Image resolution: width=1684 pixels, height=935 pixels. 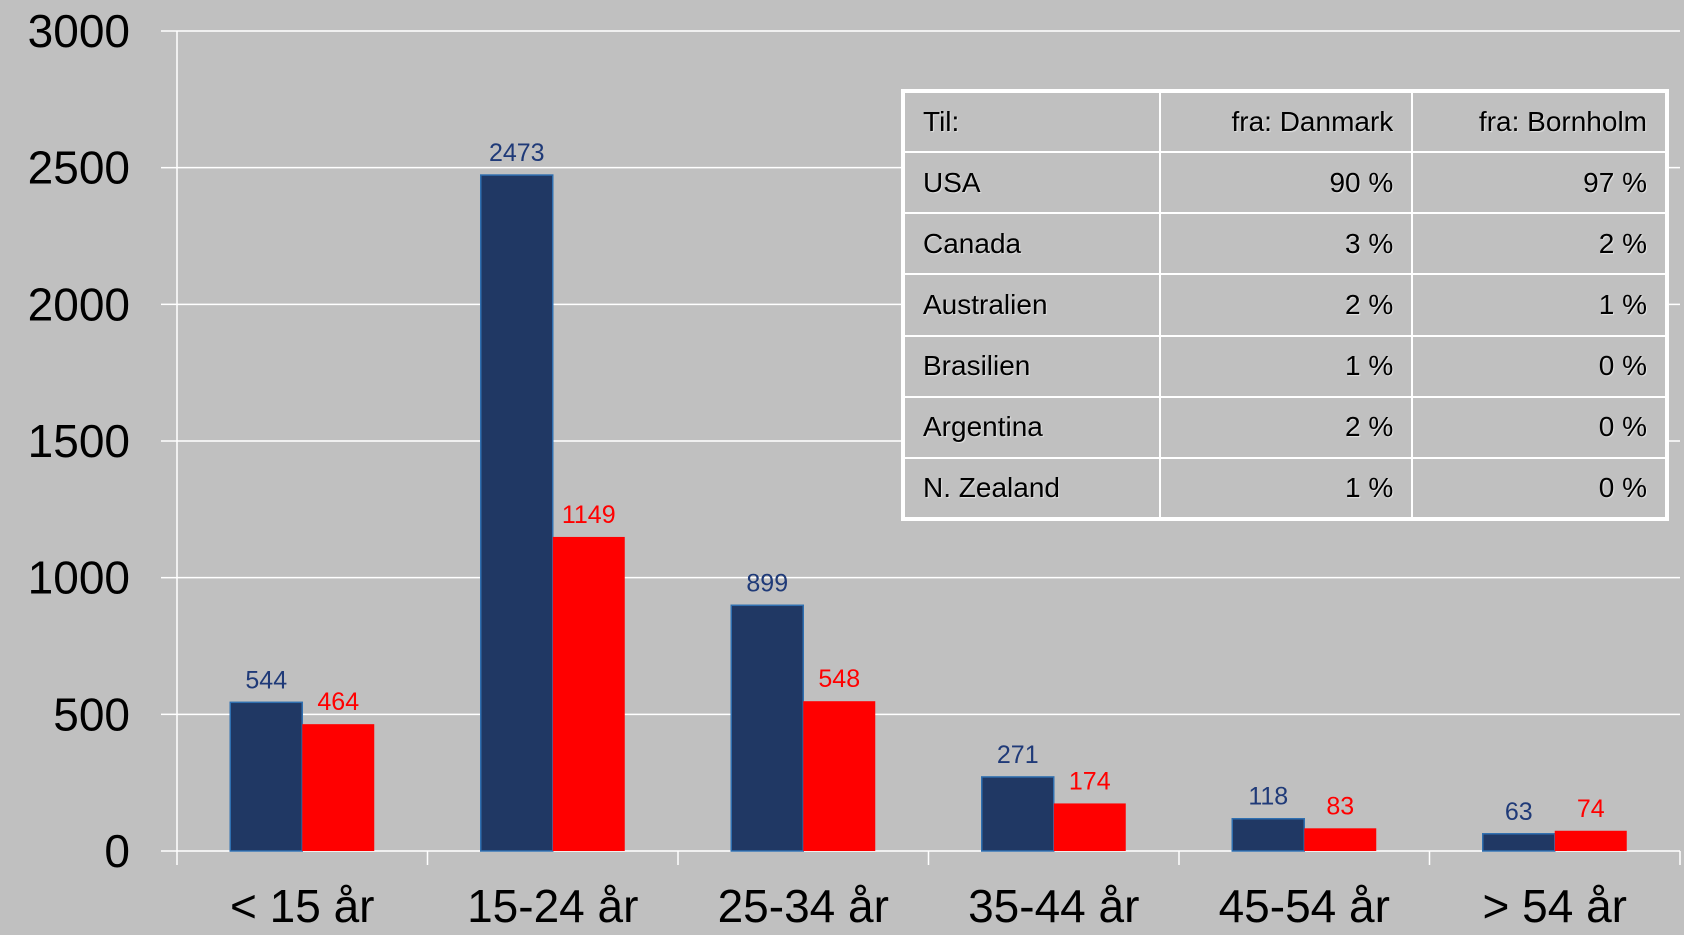 What do you see at coordinates (91, 714) in the screenshot?
I see `y-tick-label: 500` at bounding box center [91, 714].